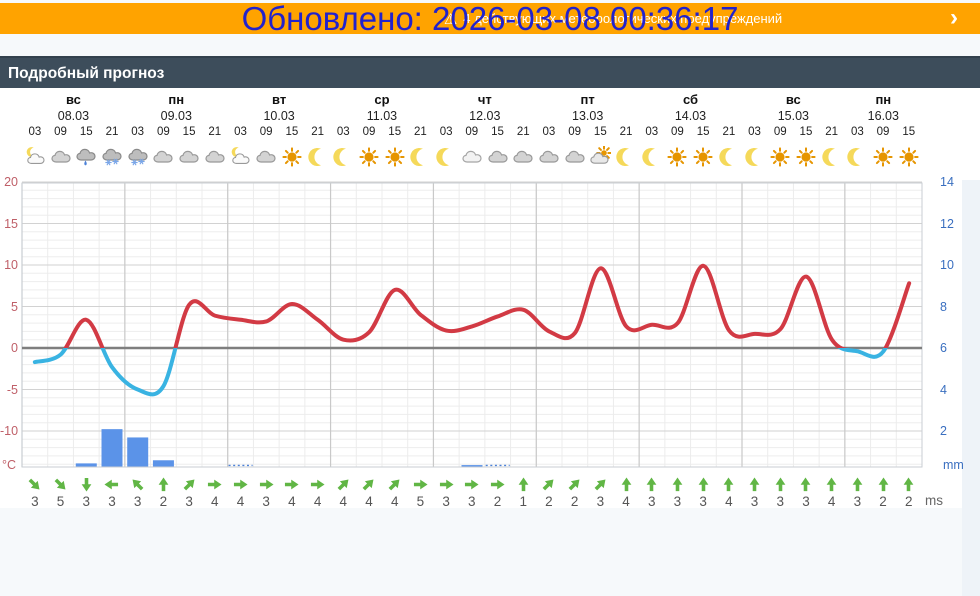 This screenshot has height=596, width=980. What do you see at coordinates (176, 107) in the screenshot?
I see `day-column: пн 09.03` at bounding box center [176, 107].